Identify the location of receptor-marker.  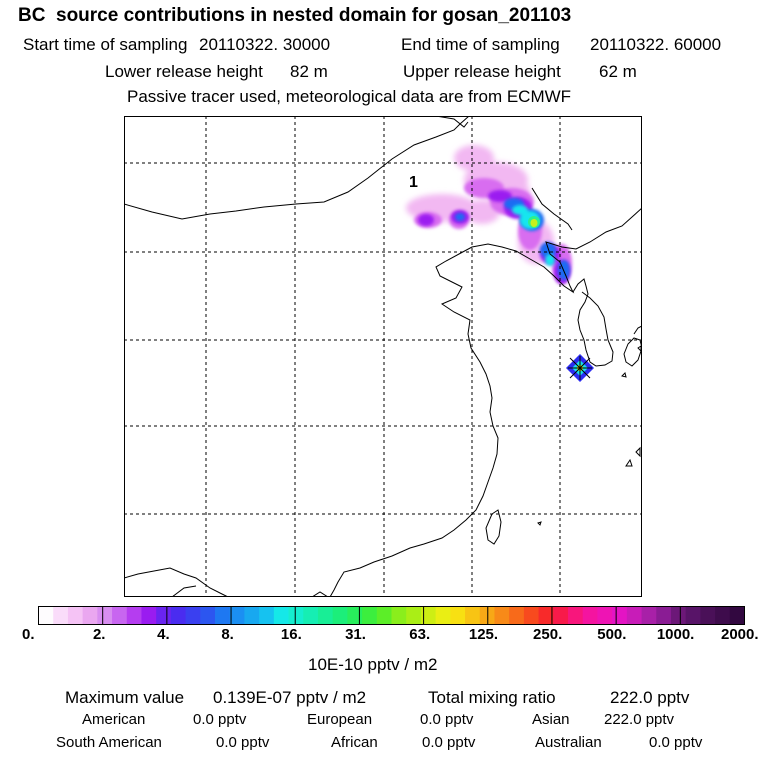
(580, 368).